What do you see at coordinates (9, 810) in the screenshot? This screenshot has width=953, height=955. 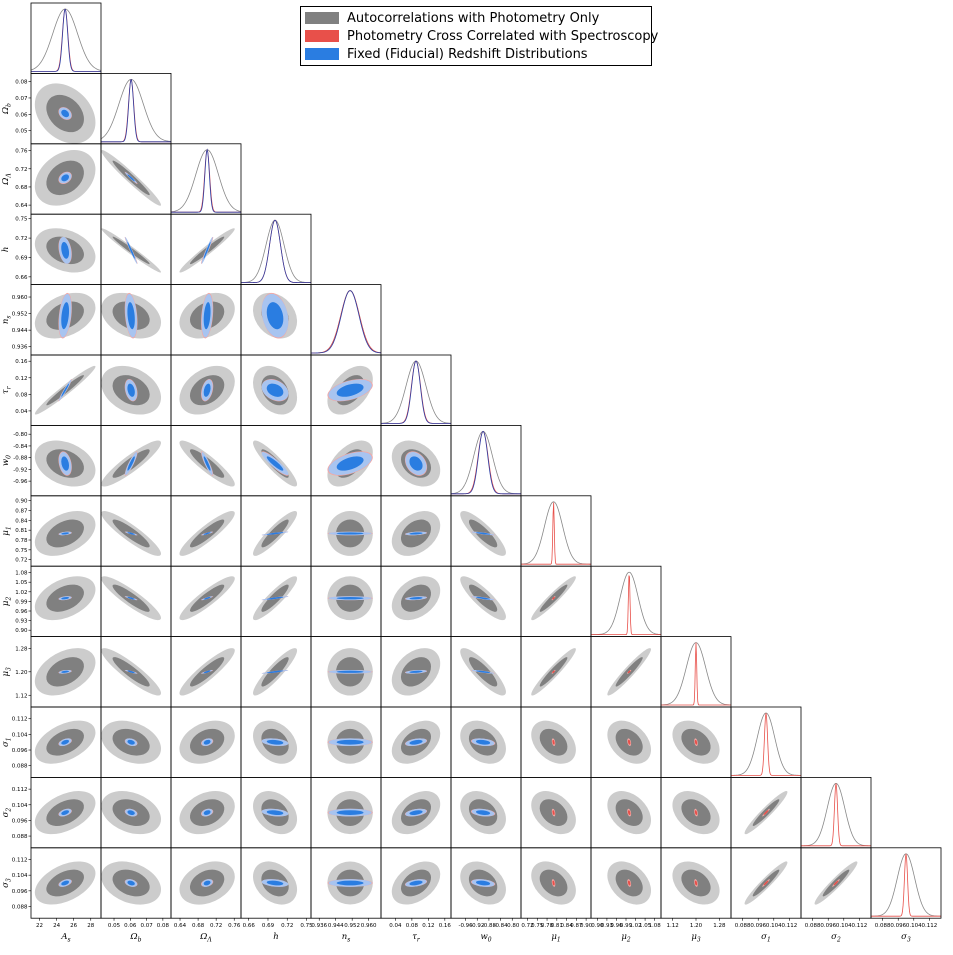 I see `y-axis-label-sub: 2` at bounding box center [9, 810].